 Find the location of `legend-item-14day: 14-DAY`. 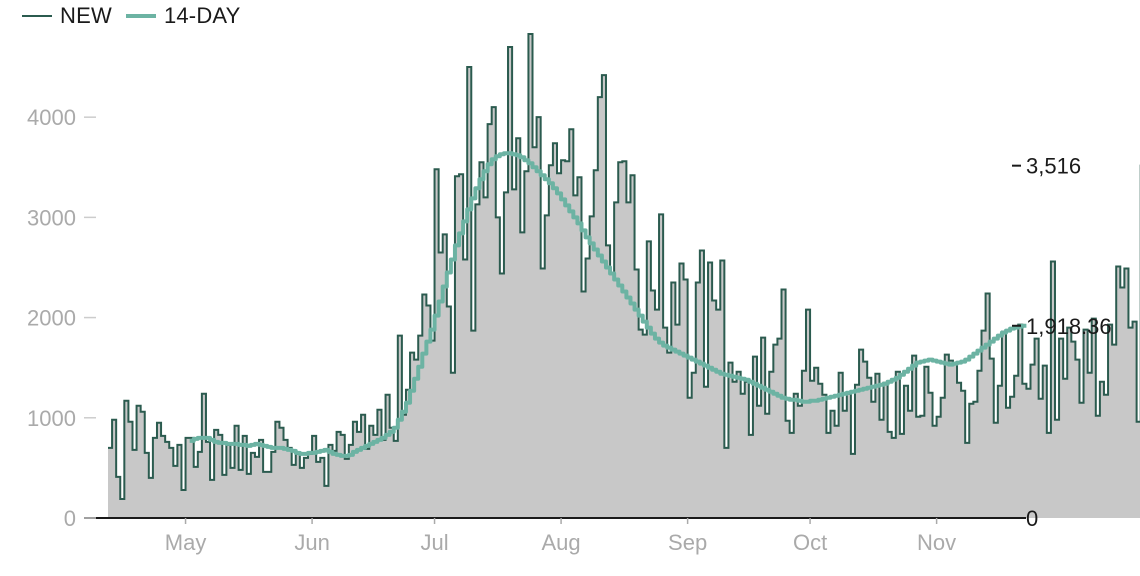

legend-item-14day: 14-DAY is located at coordinates (183, 16).